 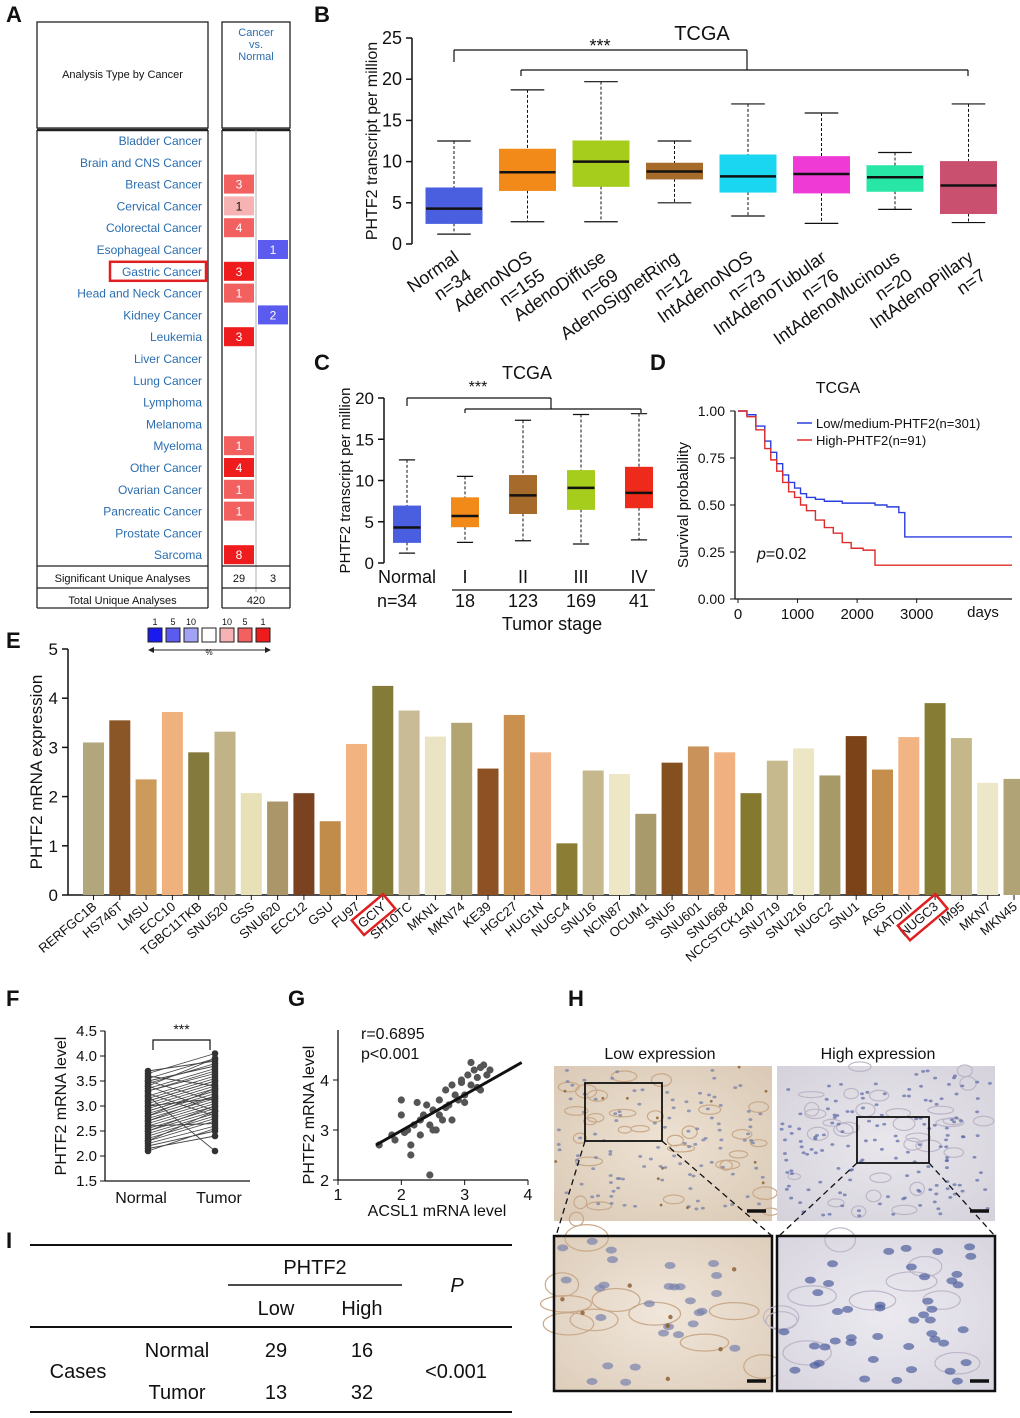 What do you see at coordinates (474, 1070) in the screenshot?
I see `scatter-point` at bounding box center [474, 1070].